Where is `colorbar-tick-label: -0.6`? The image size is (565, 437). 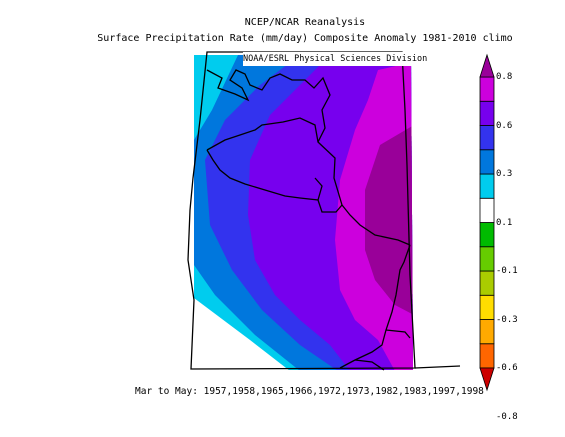
colorbar-tick-label: -0.6 is located at coordinates (507, 368).